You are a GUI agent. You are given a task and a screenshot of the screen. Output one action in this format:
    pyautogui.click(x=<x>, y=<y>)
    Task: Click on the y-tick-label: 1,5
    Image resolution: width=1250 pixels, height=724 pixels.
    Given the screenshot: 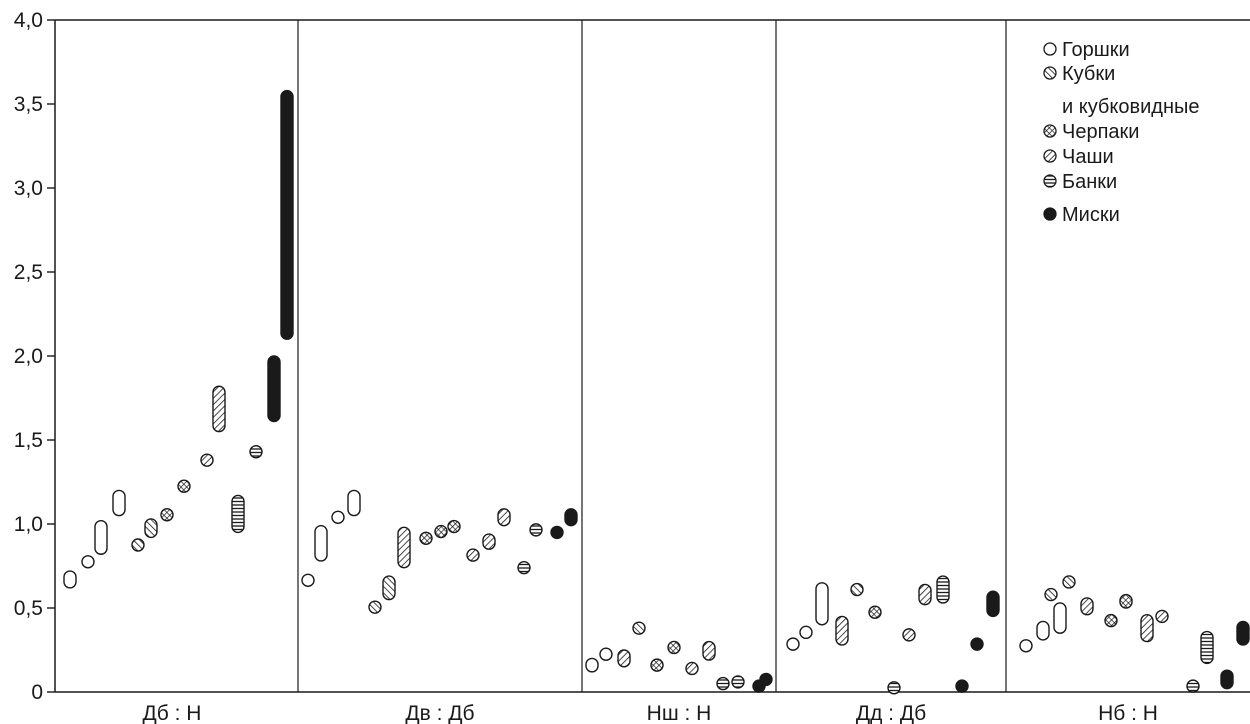 What is the action you would take?
    pyautogui.click(x=28, y=440)
    